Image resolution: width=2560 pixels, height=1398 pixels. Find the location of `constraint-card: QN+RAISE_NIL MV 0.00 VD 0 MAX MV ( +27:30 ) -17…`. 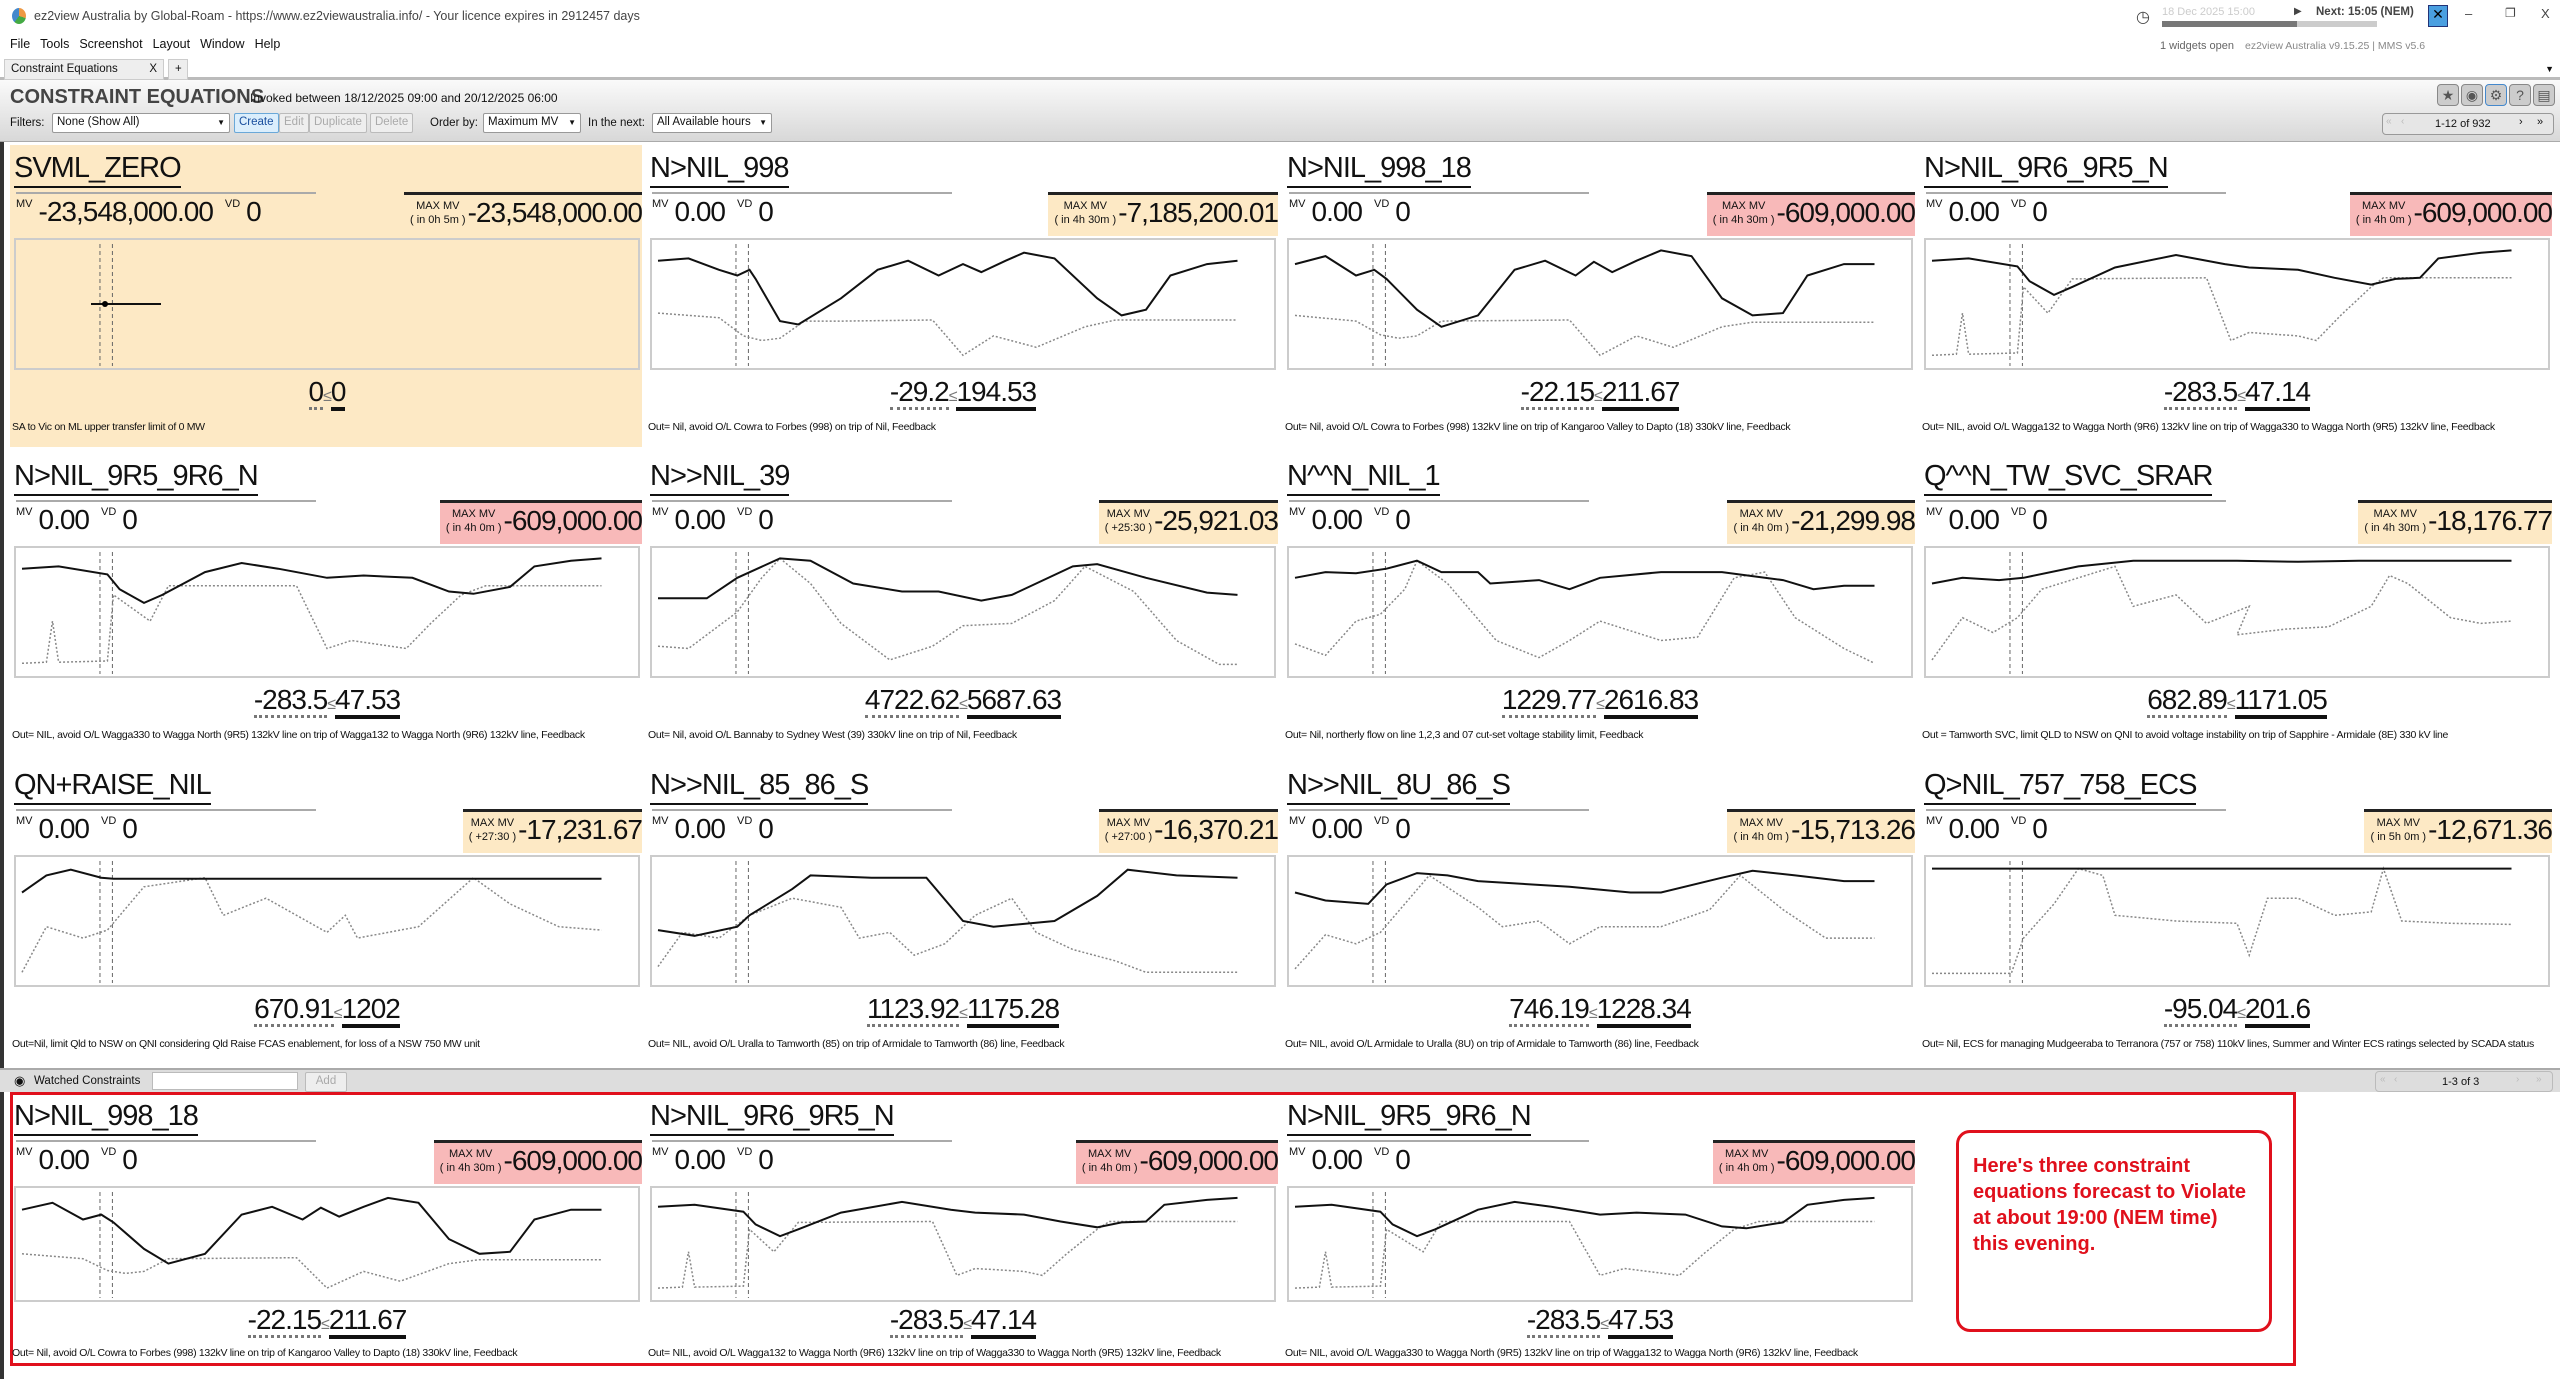

constraint-card: QN+RAISE_NIL MV 0.00 VD 0 MAX MV ( +27:30 ) -17… is located at coordinates (327, 917).